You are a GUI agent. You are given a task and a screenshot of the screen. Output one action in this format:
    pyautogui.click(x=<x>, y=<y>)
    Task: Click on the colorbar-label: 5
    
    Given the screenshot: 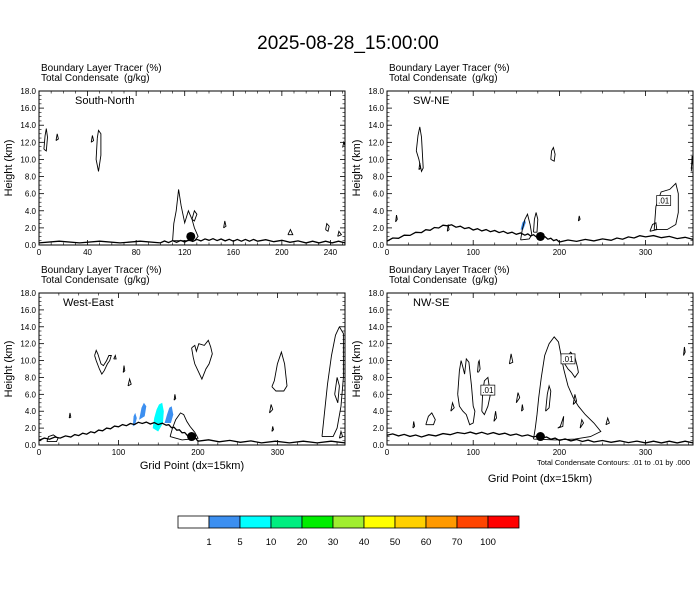 What is the action you would take?
    pyautogui.click(x=239, y=542)
    